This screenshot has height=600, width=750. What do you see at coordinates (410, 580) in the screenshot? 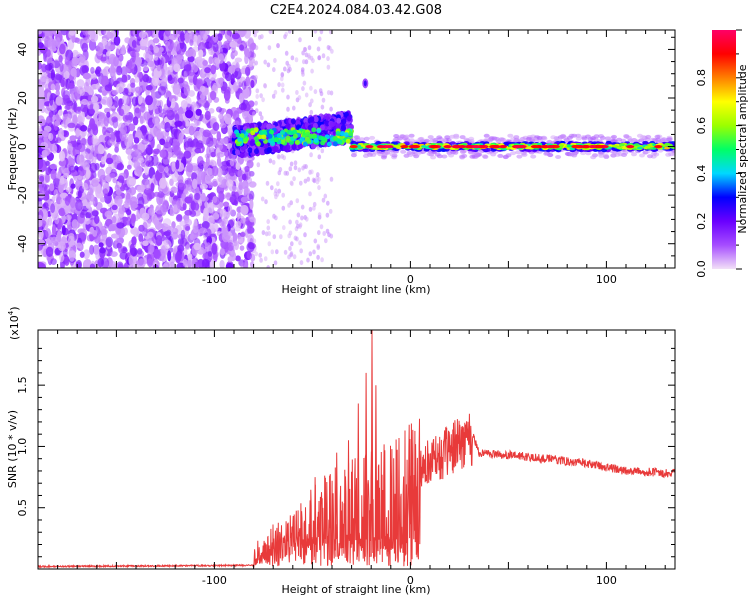
I see `snr-x-tick-label: 0` at bounding box center [410, 580].